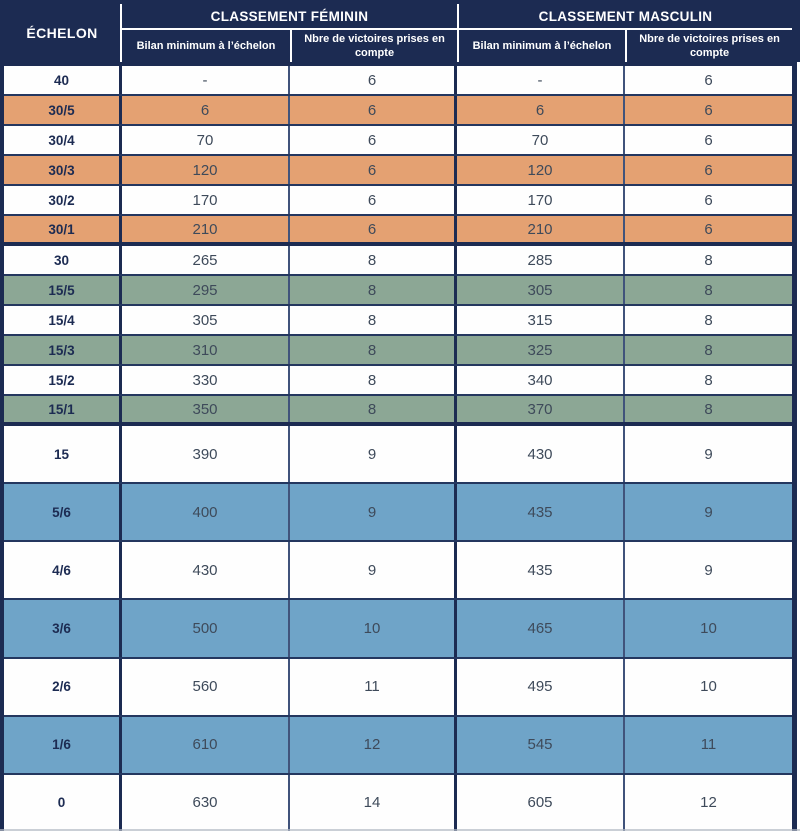  I want to click on masculin-bilan-cell: 315, so click(541, 320).